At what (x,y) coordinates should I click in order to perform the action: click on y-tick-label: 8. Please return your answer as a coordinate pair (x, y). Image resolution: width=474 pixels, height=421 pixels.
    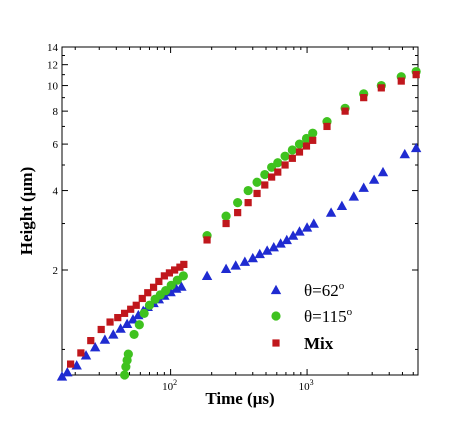
    Looking at the image, I should click on (56, 112).